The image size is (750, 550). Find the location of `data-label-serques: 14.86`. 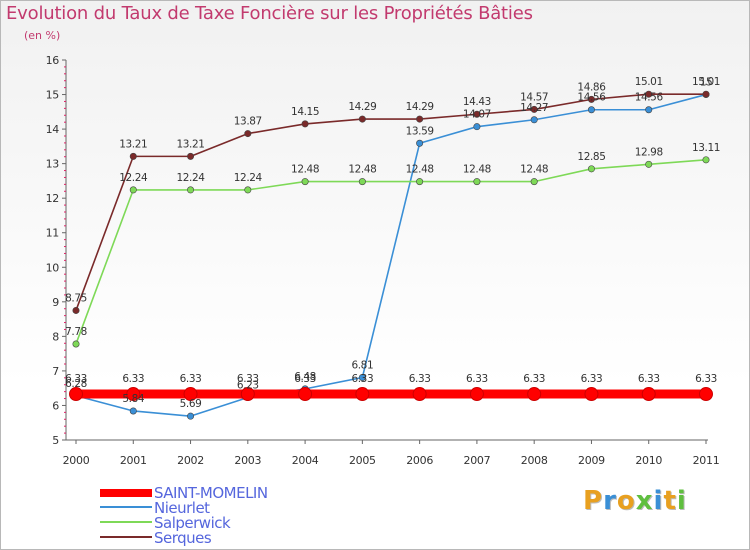

data-label-serques: 14.86 is located at coordinates (591, 87).